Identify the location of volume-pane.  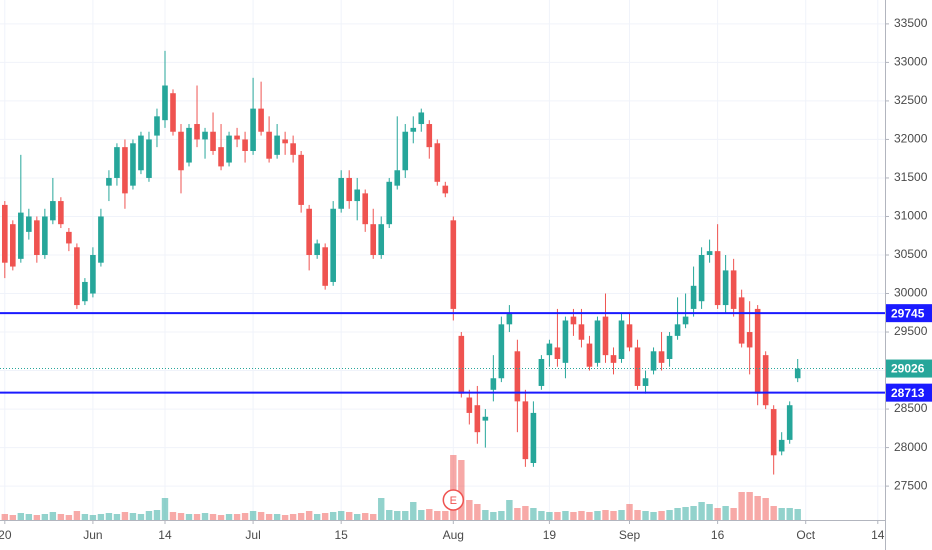
(401, 487).